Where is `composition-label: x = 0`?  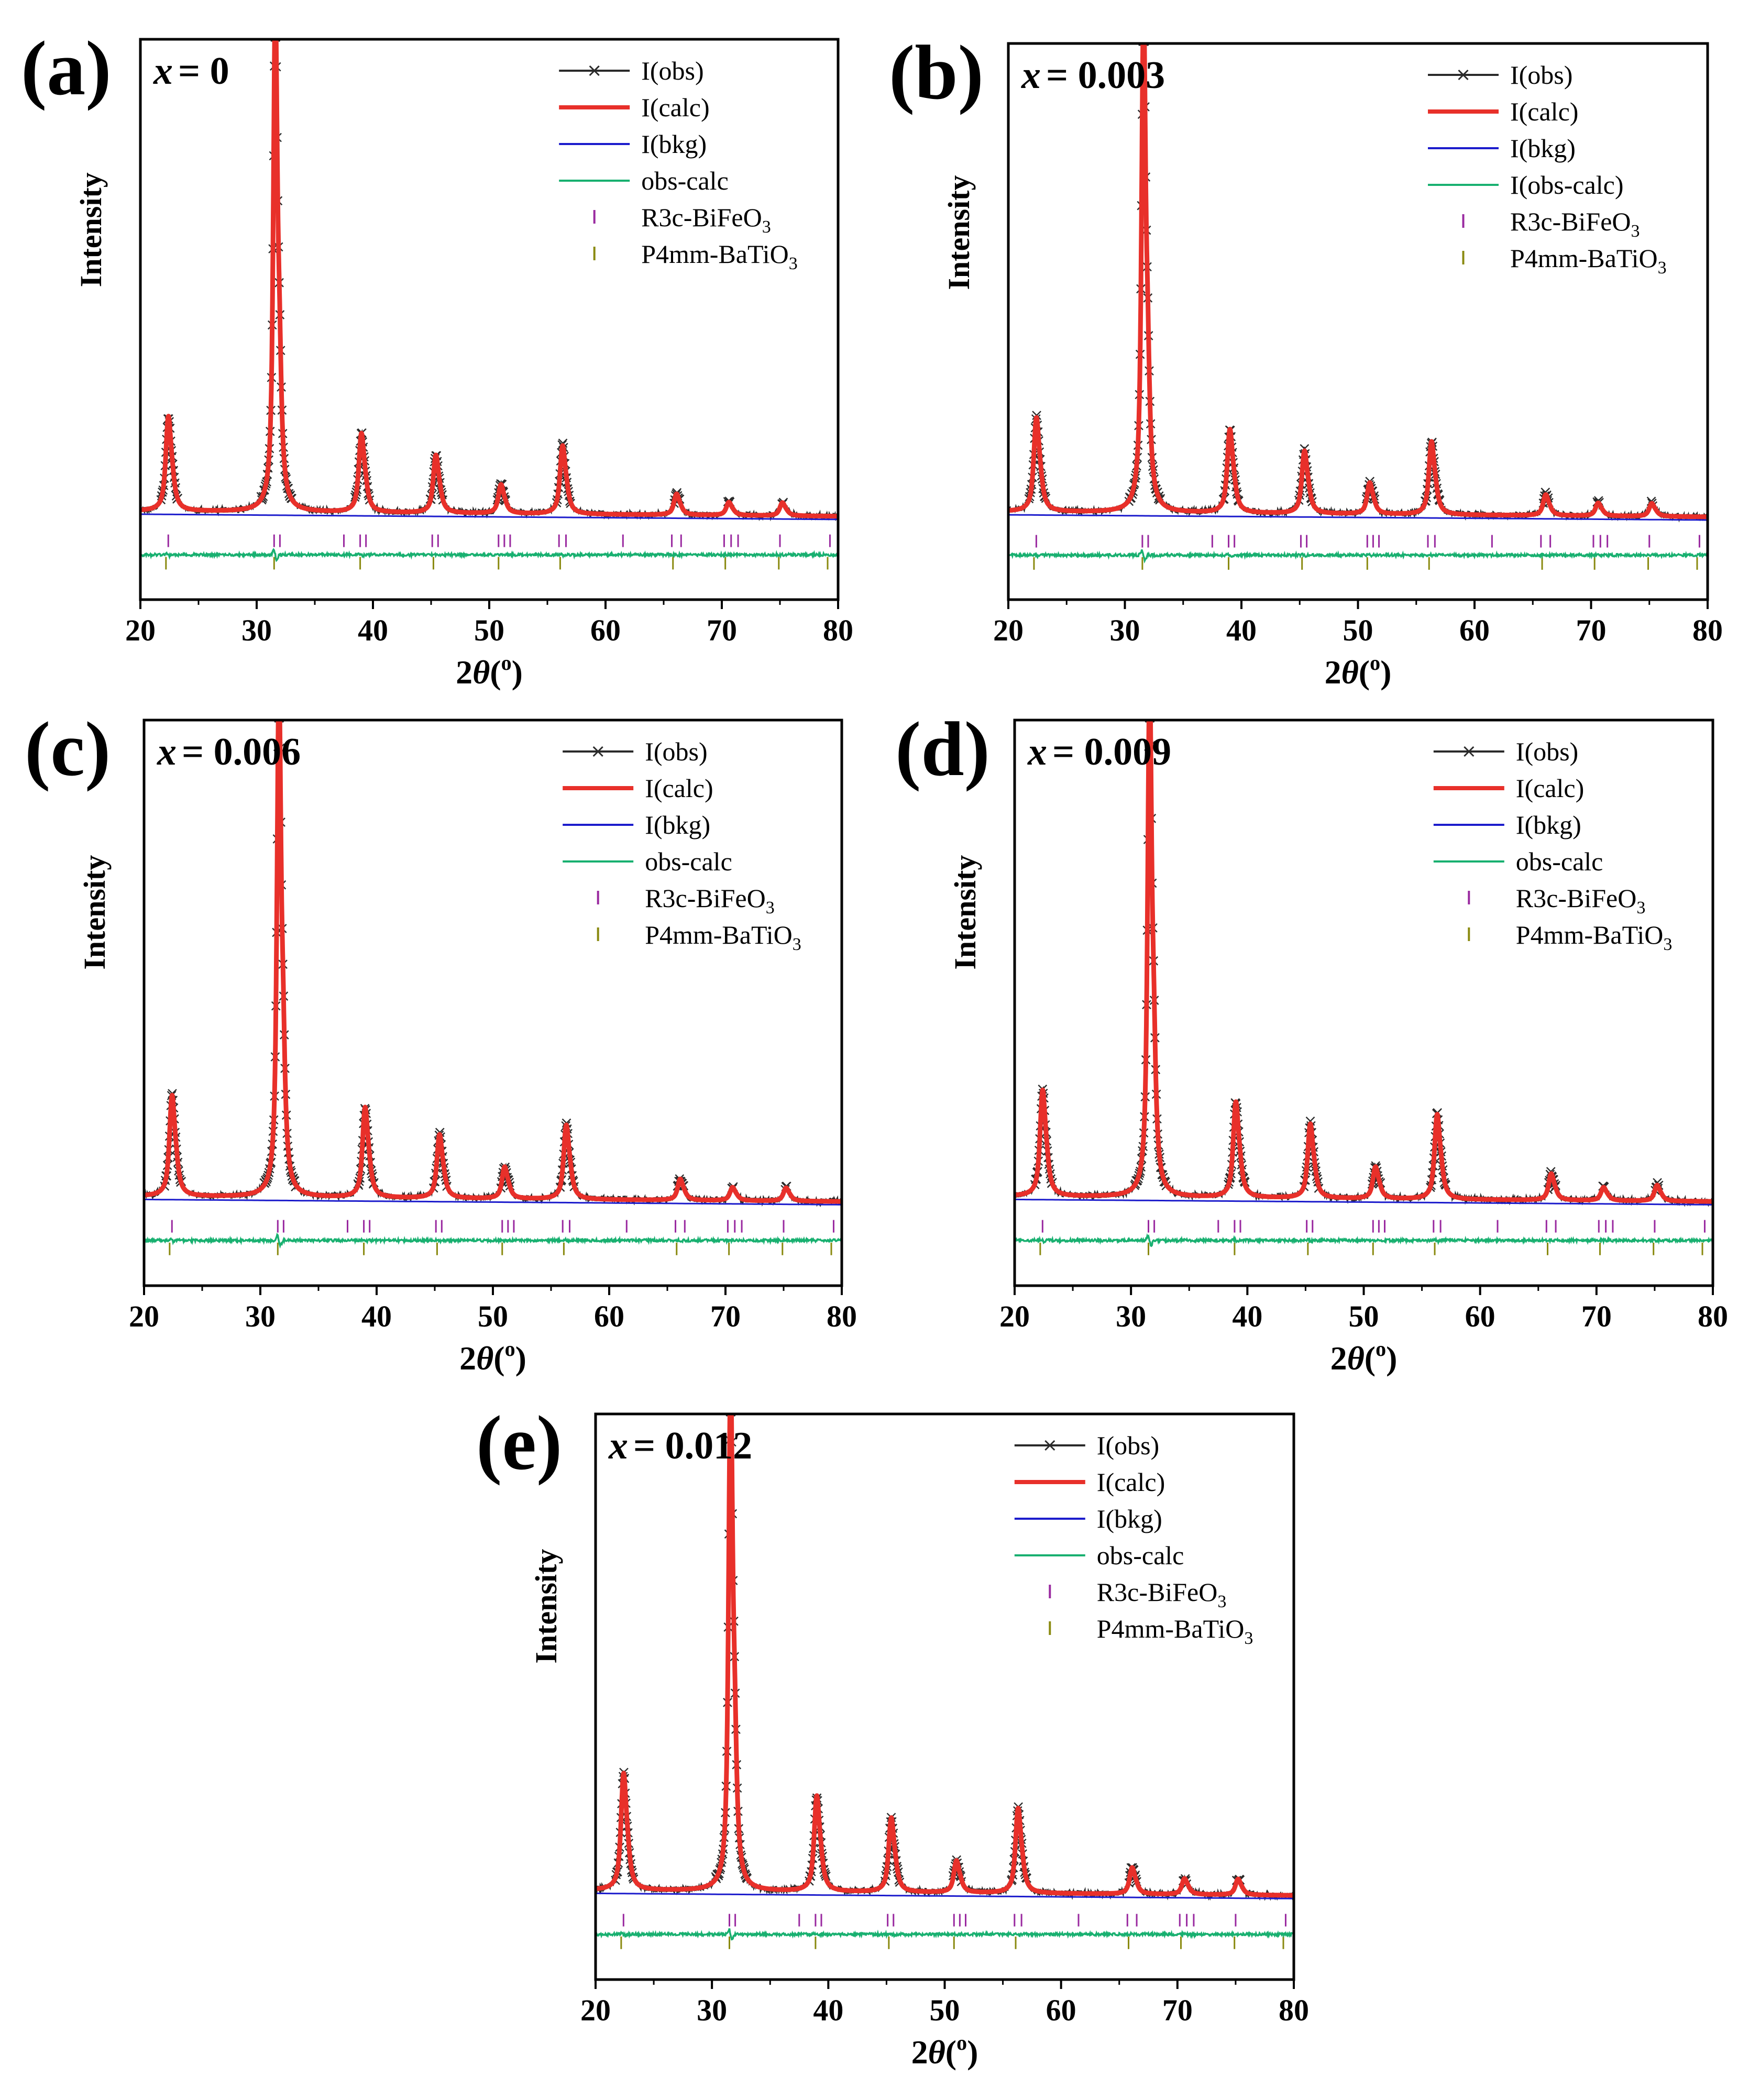
composition-label: x = 0 is located at coordinates (191, 71).